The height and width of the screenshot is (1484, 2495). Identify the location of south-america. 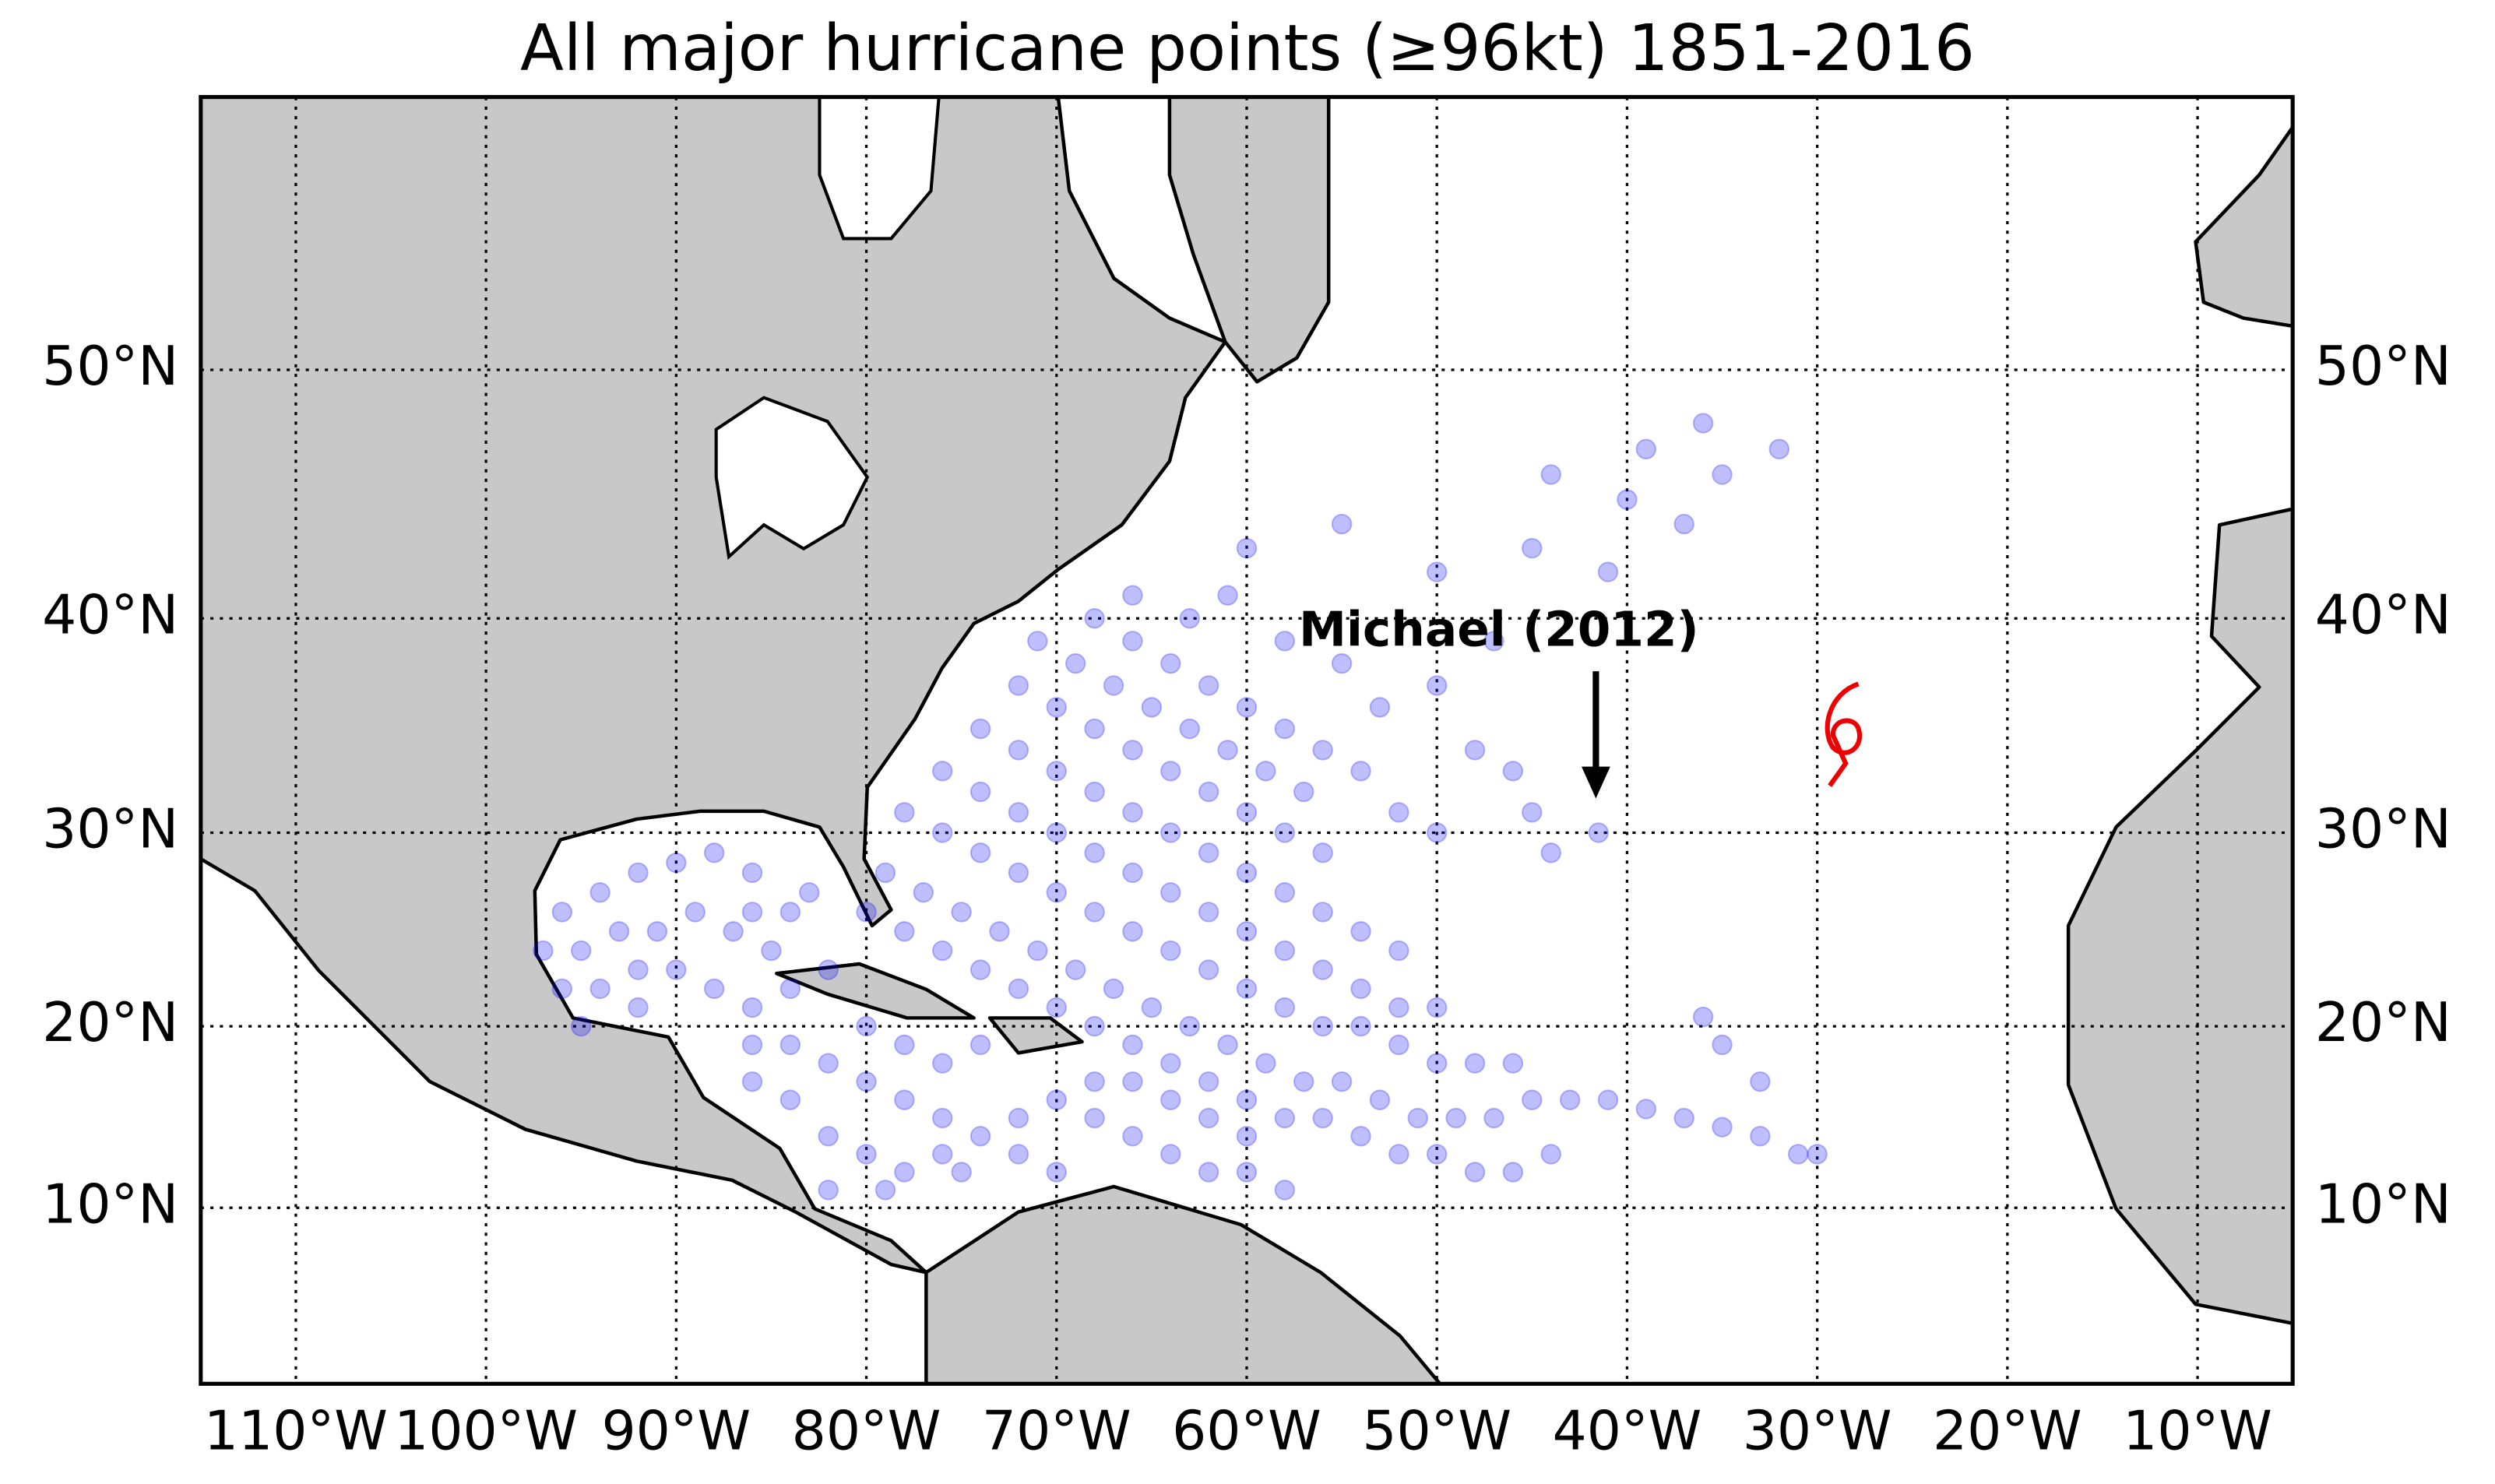
(1183, 1284).